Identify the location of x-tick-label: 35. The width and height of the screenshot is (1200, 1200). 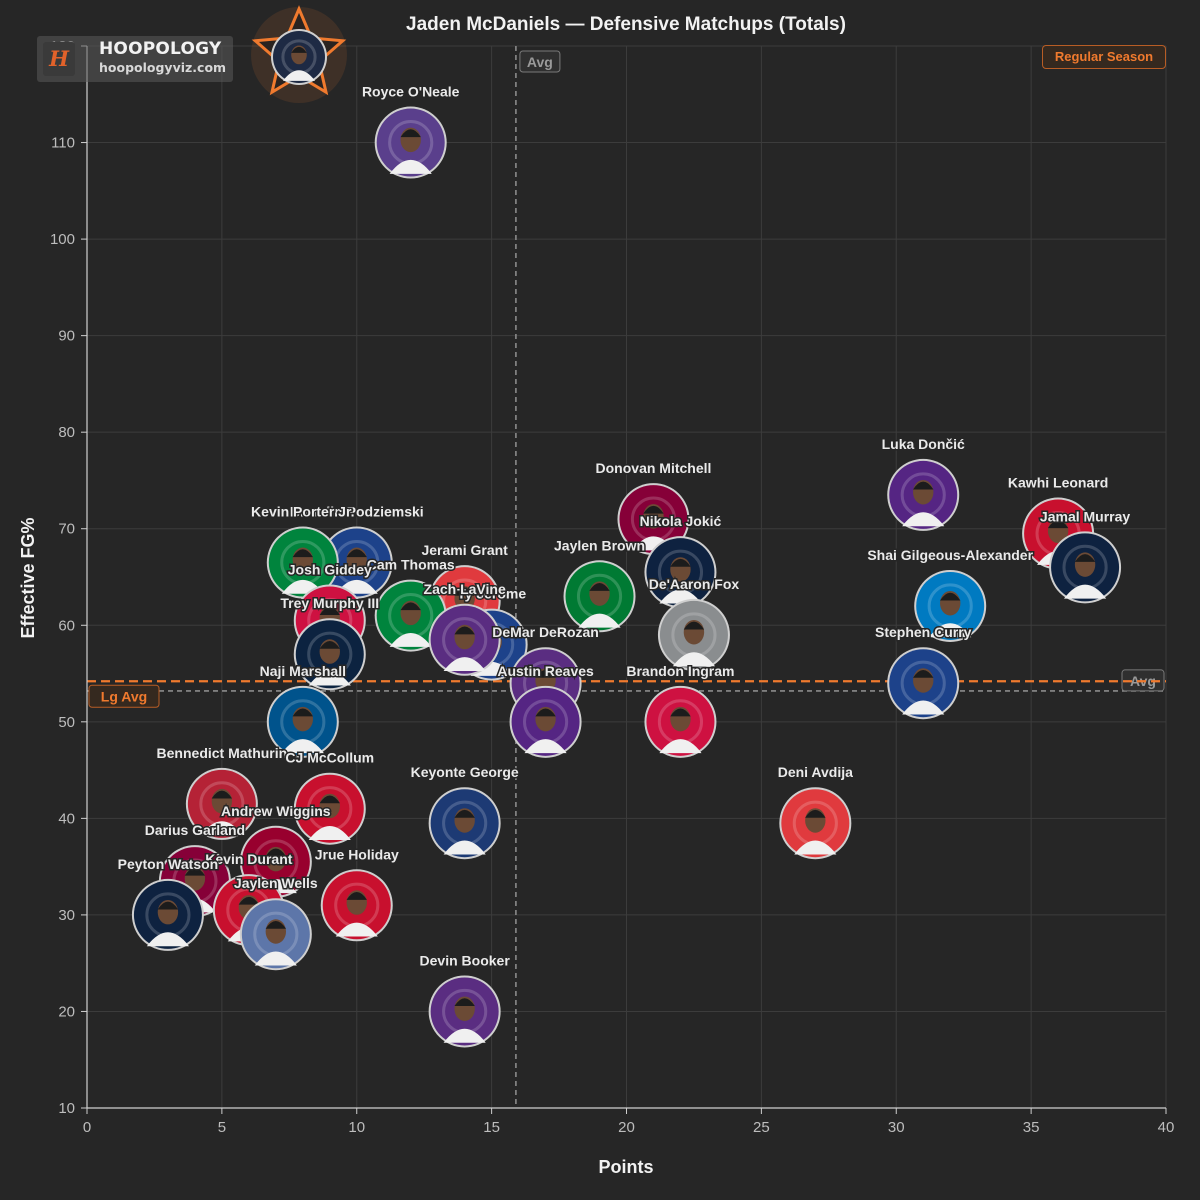
(1031, 1127).